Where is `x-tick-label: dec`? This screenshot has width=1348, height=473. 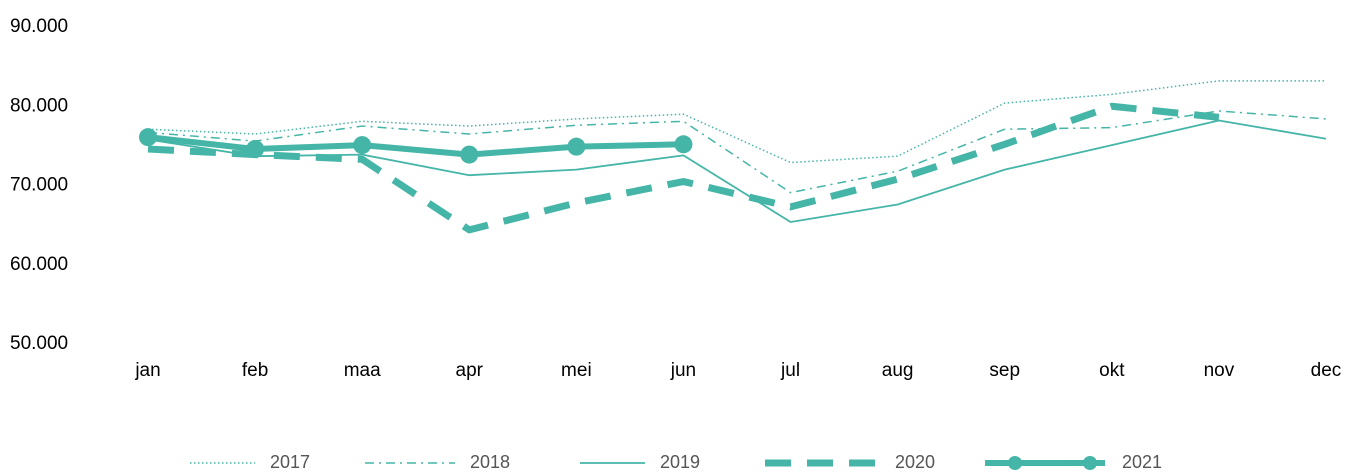 x-tick-label: dec is located at coordinates (1326, 370).